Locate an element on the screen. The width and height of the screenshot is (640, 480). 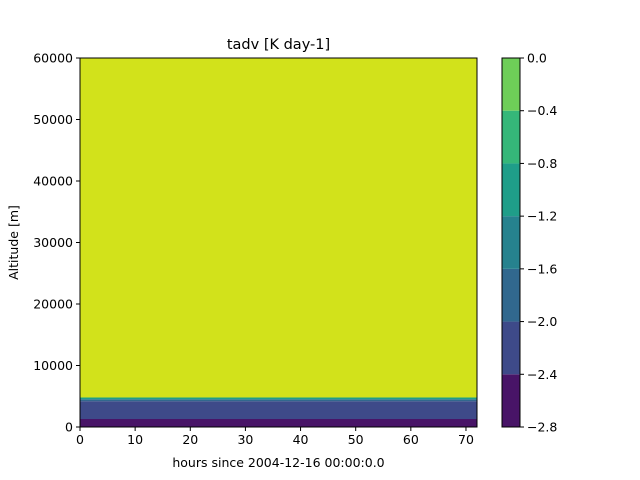
colorbar-frame is located at coordinates (511, 242).